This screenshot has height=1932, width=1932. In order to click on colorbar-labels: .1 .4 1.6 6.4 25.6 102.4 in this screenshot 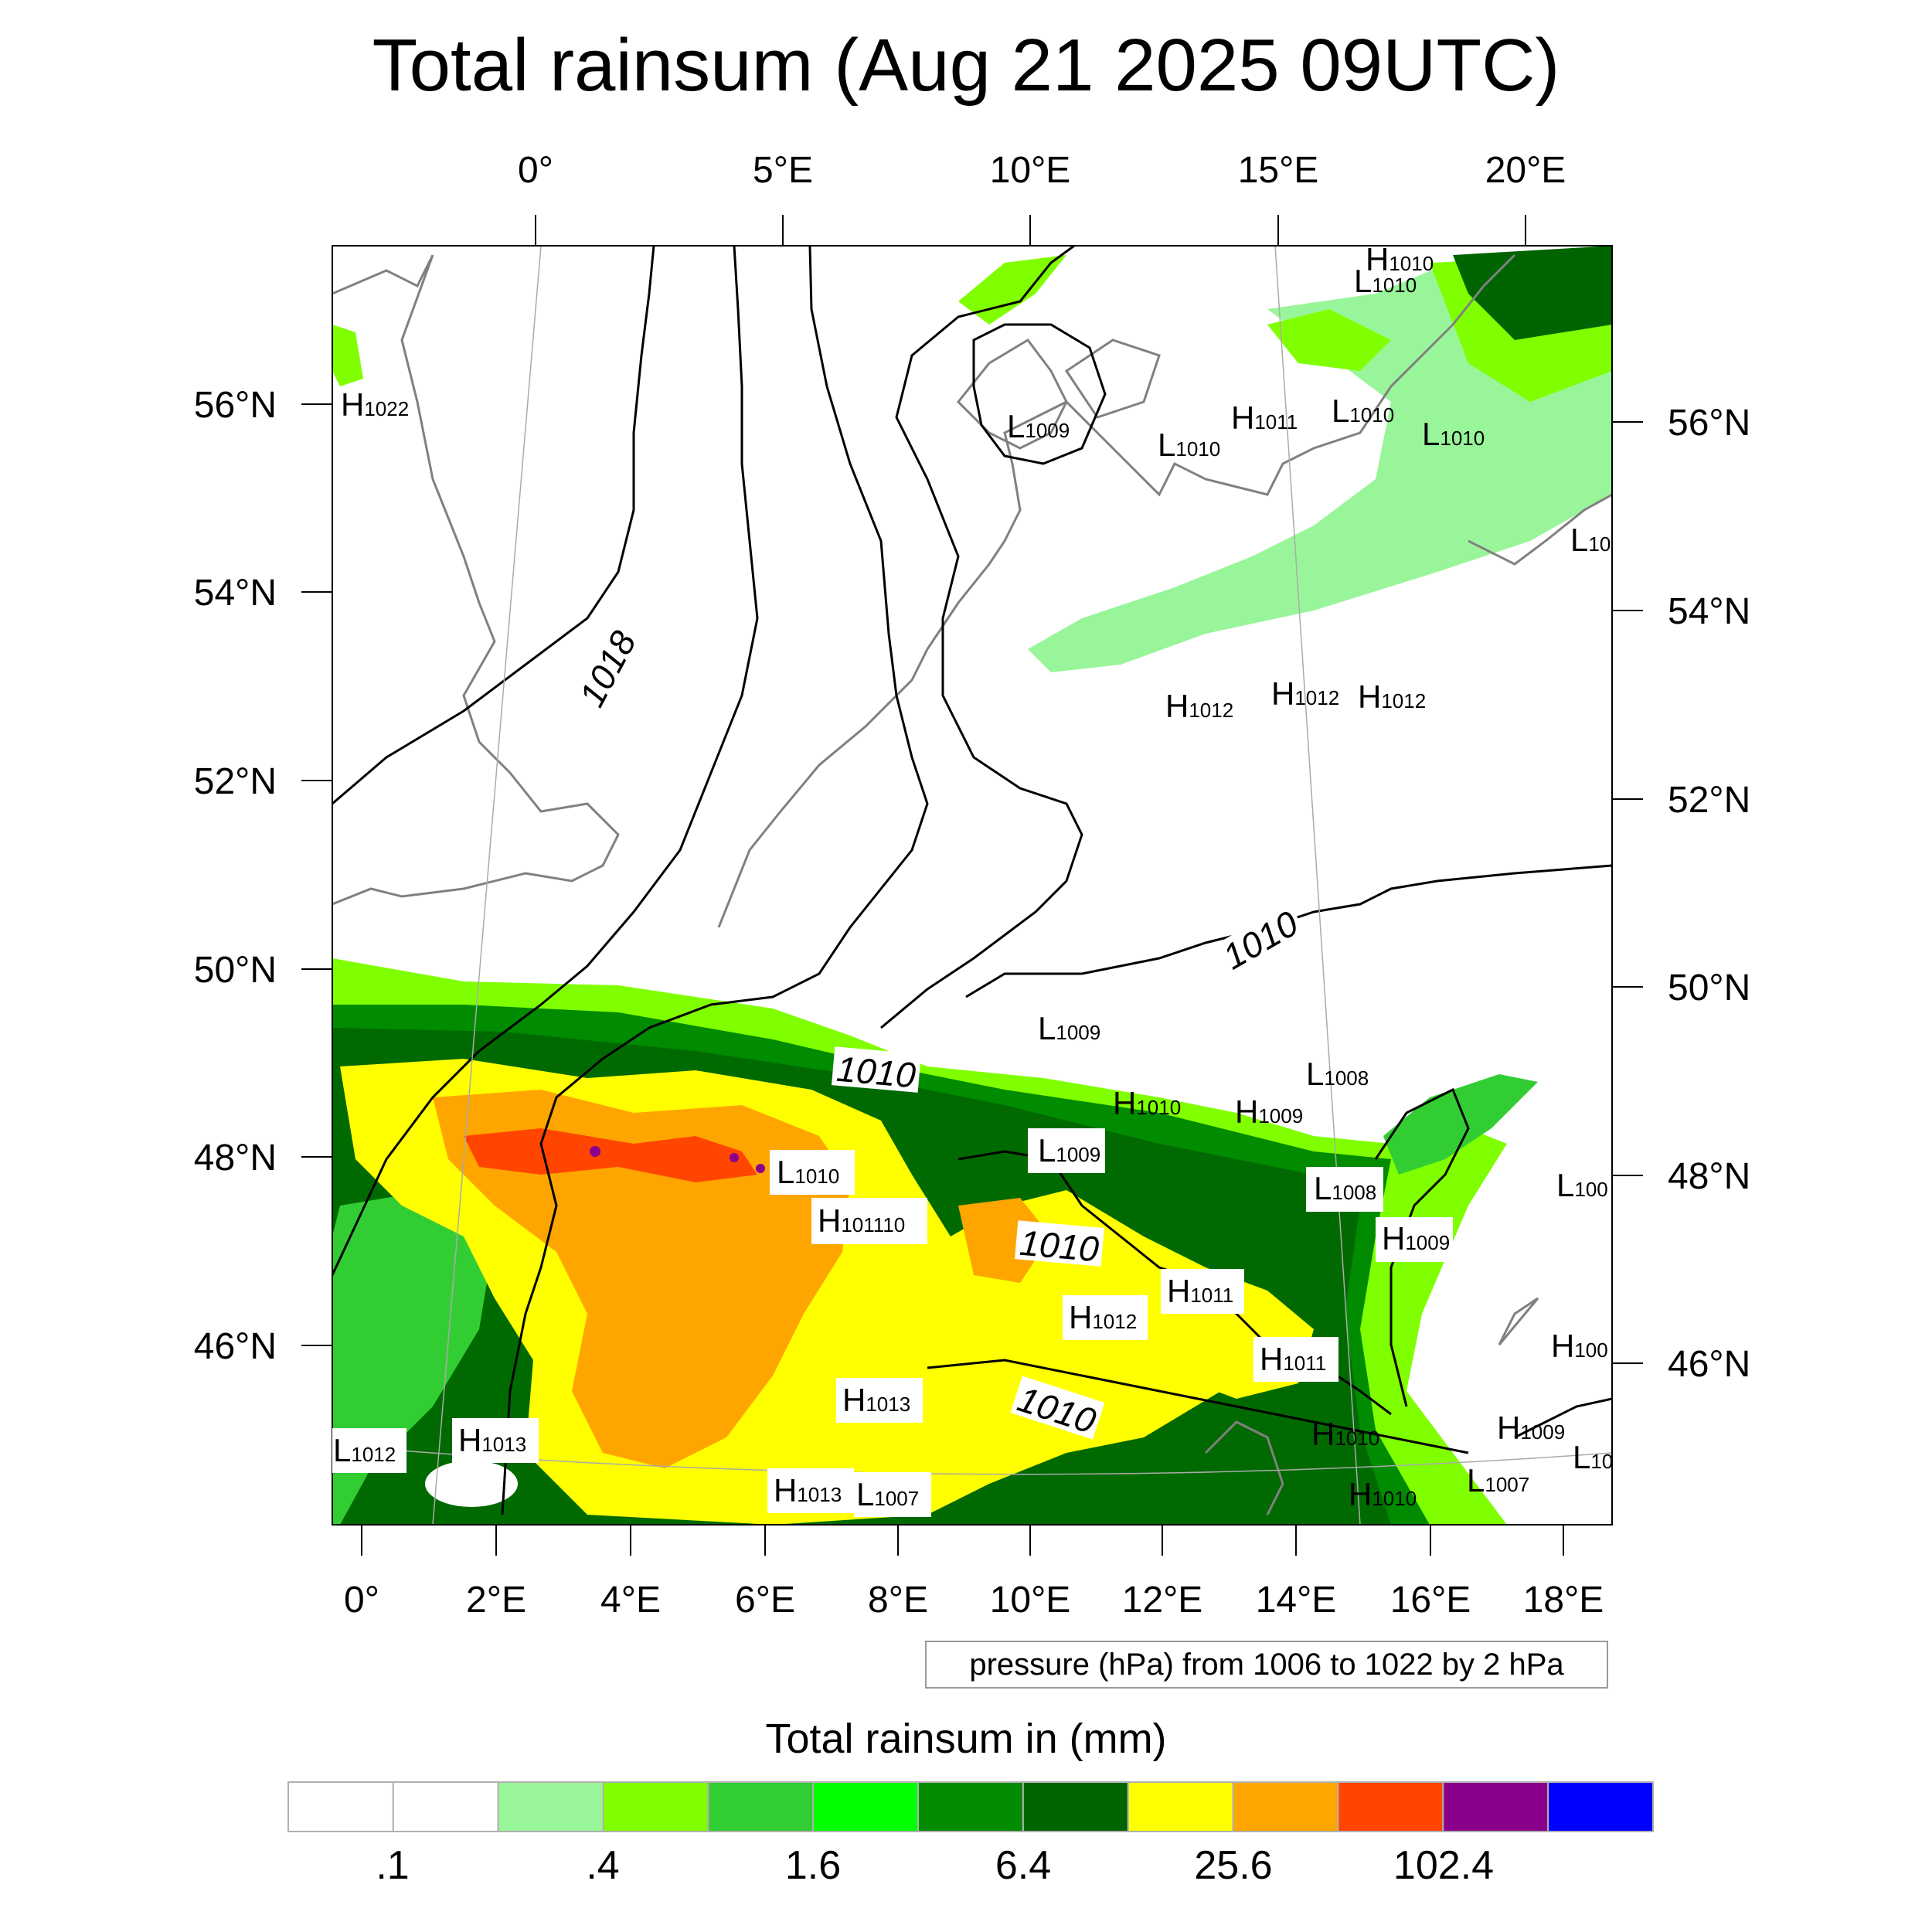, I will do `click(966, 1869)`.